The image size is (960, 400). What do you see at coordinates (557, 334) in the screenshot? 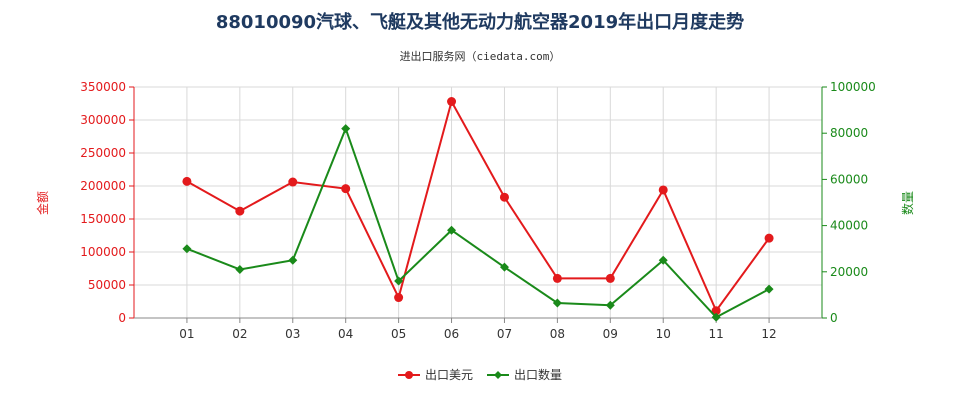
I see `x-tick-label: 08` at bounding box center [557, 334].